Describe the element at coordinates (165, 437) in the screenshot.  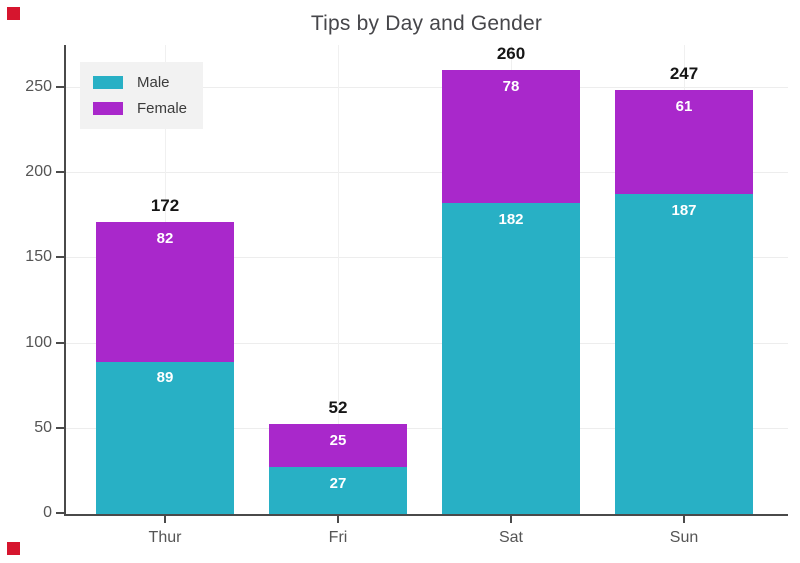
I see `bar-male-thur` at that location.